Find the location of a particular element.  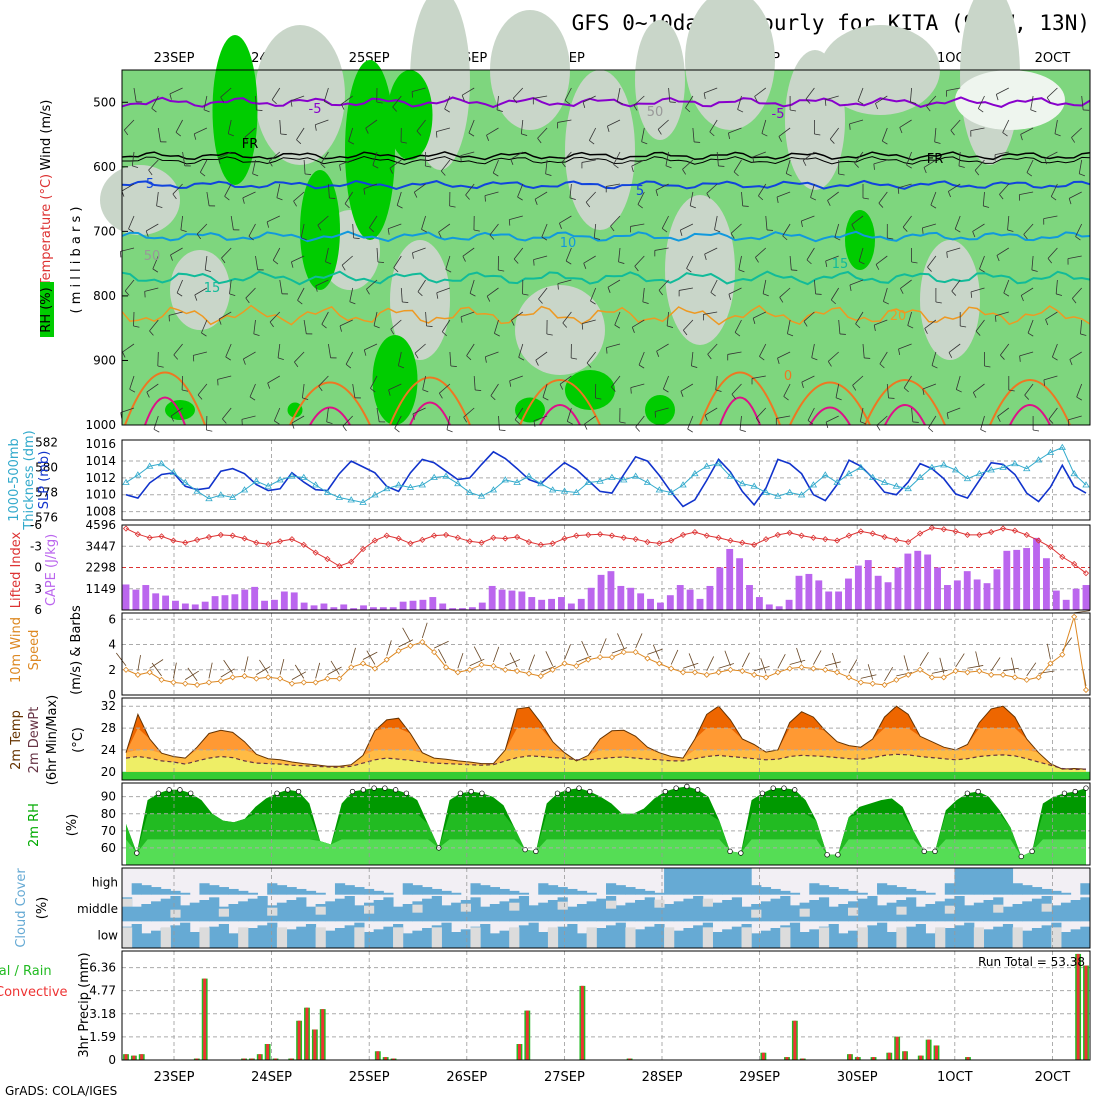

precip-panel: 01.593.184.776.36 Run Total = 53.38 is located at coordinates (589, 1009).